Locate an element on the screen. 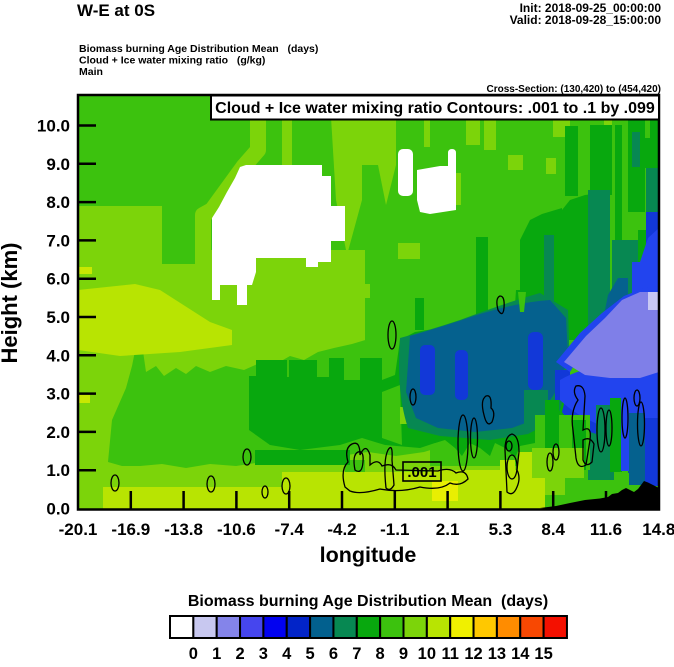  svg-text: 10 is located at coordinates (427, 654).